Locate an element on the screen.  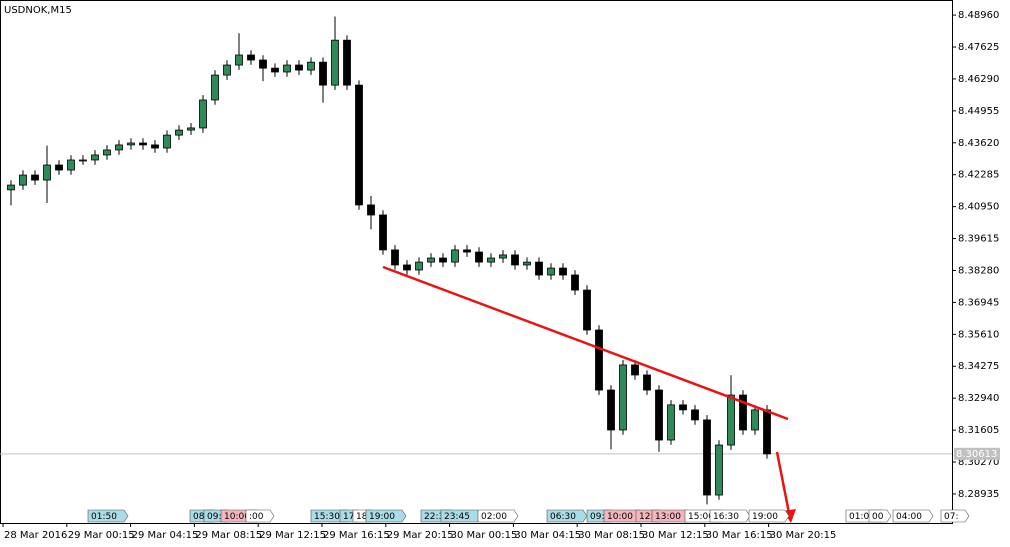
event-tag: 16:30 is located at coordinates (730, 516).